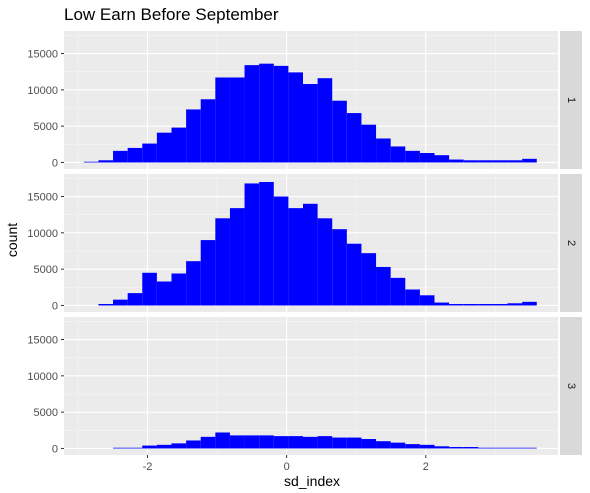 This screenshot has width=590, height=493. Describe the element at coordinates (12, 240) in the screenshot. I see `y-axis-title: count` at that location.